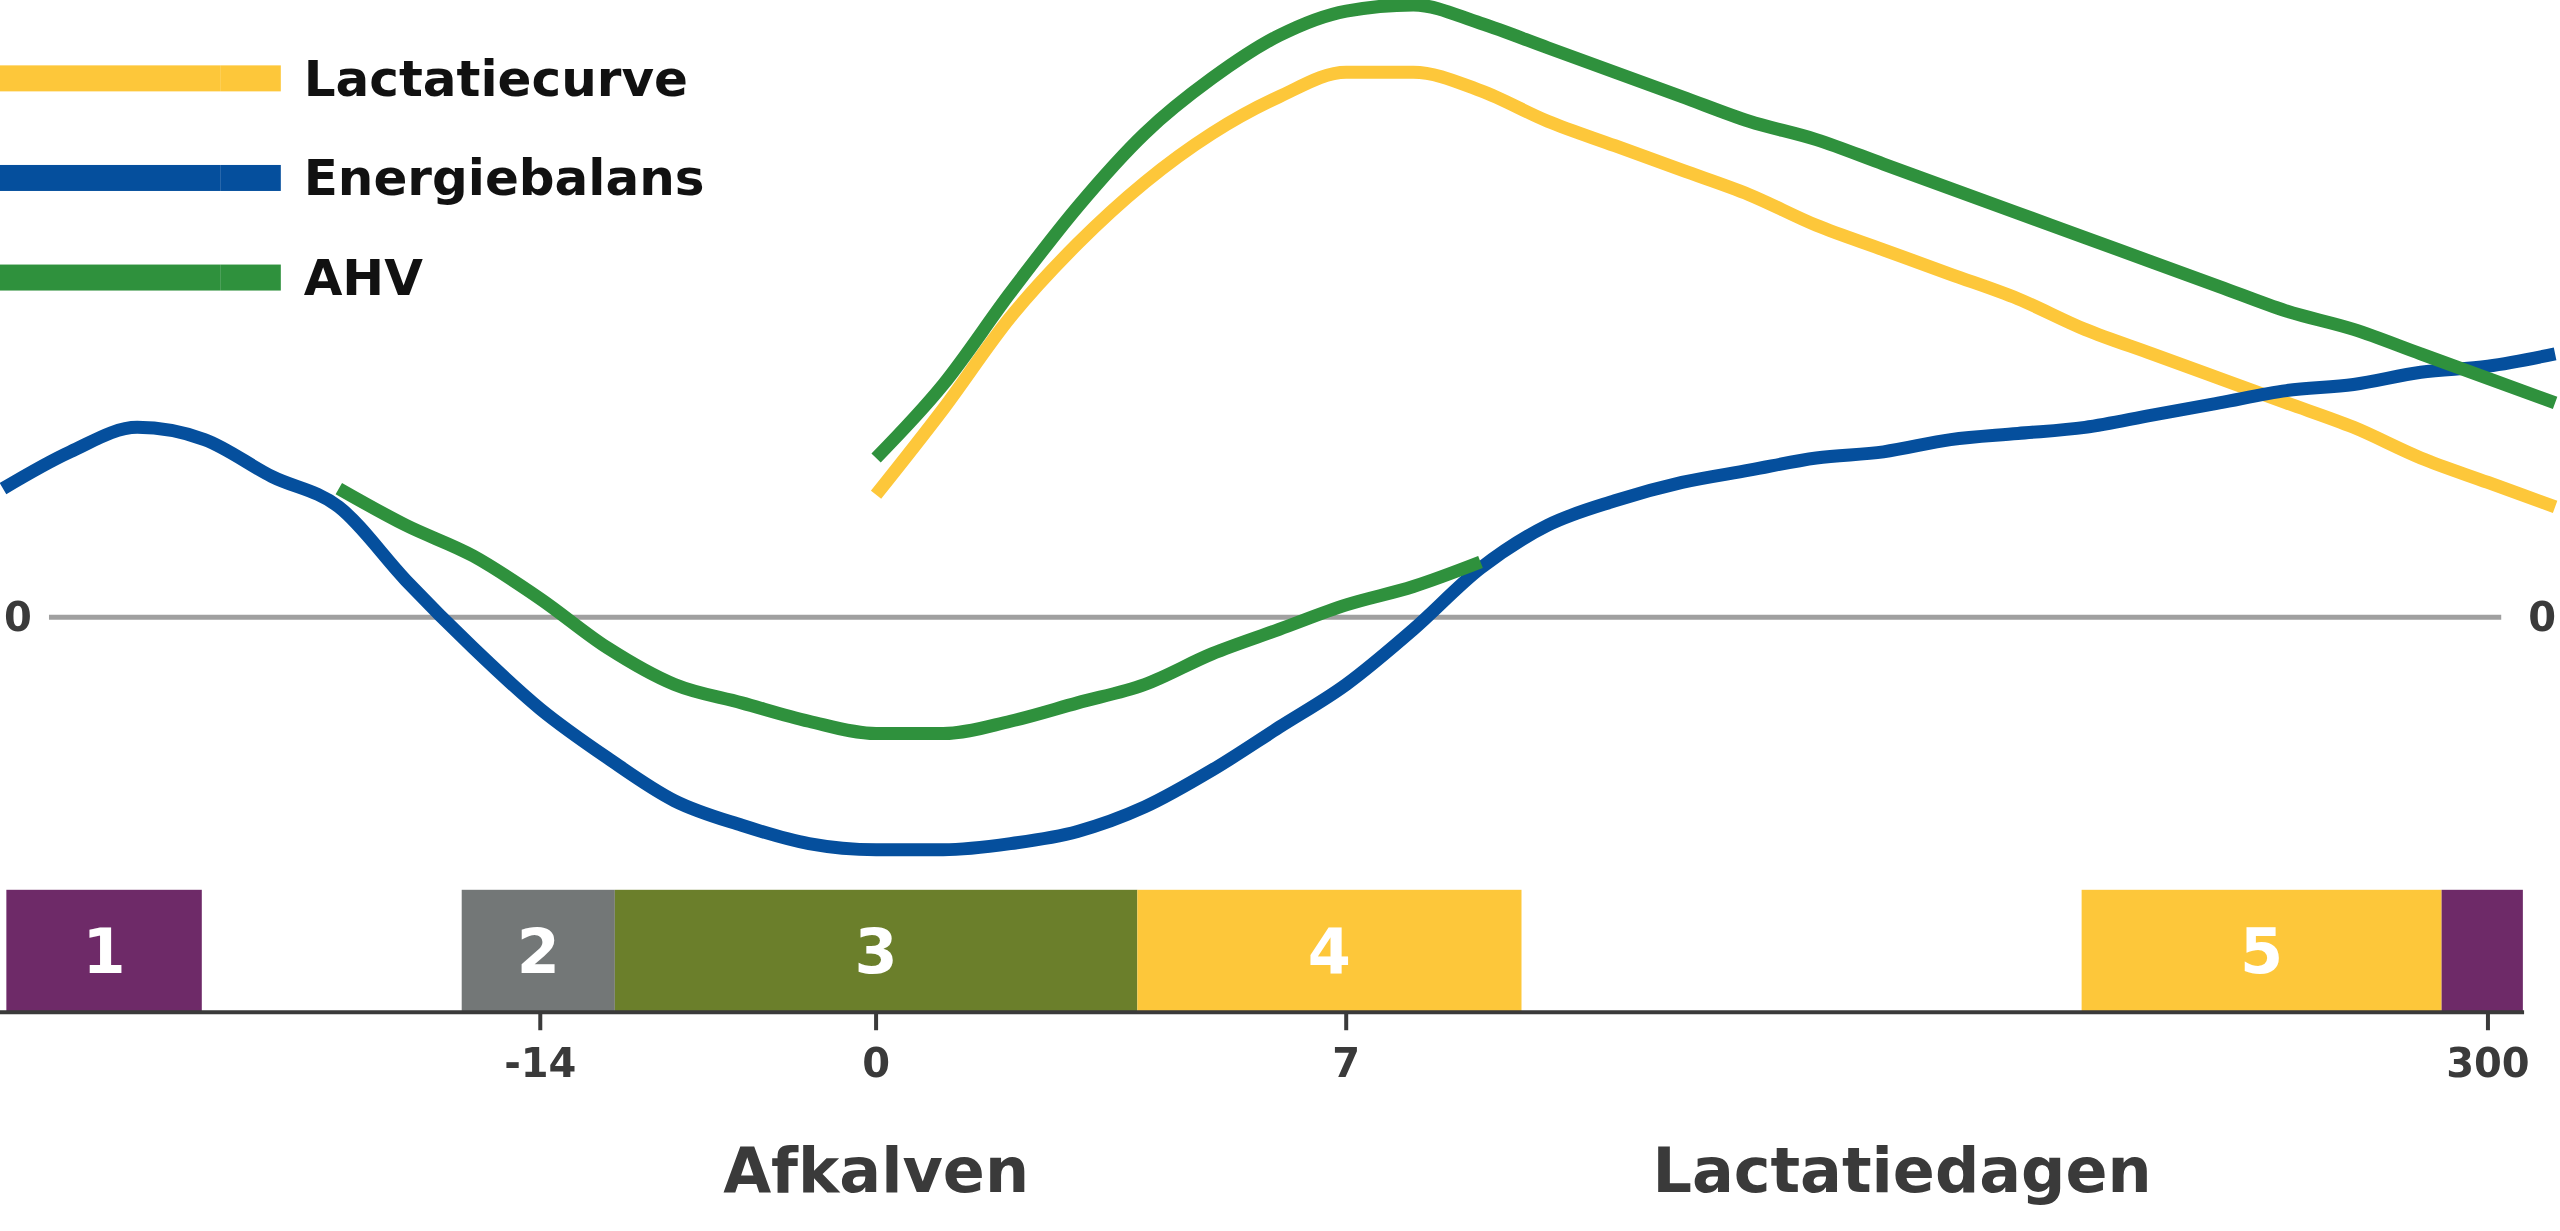  Describe the element at coordinates (876, 951) in the screenshot. I see `text: 3` at that location.